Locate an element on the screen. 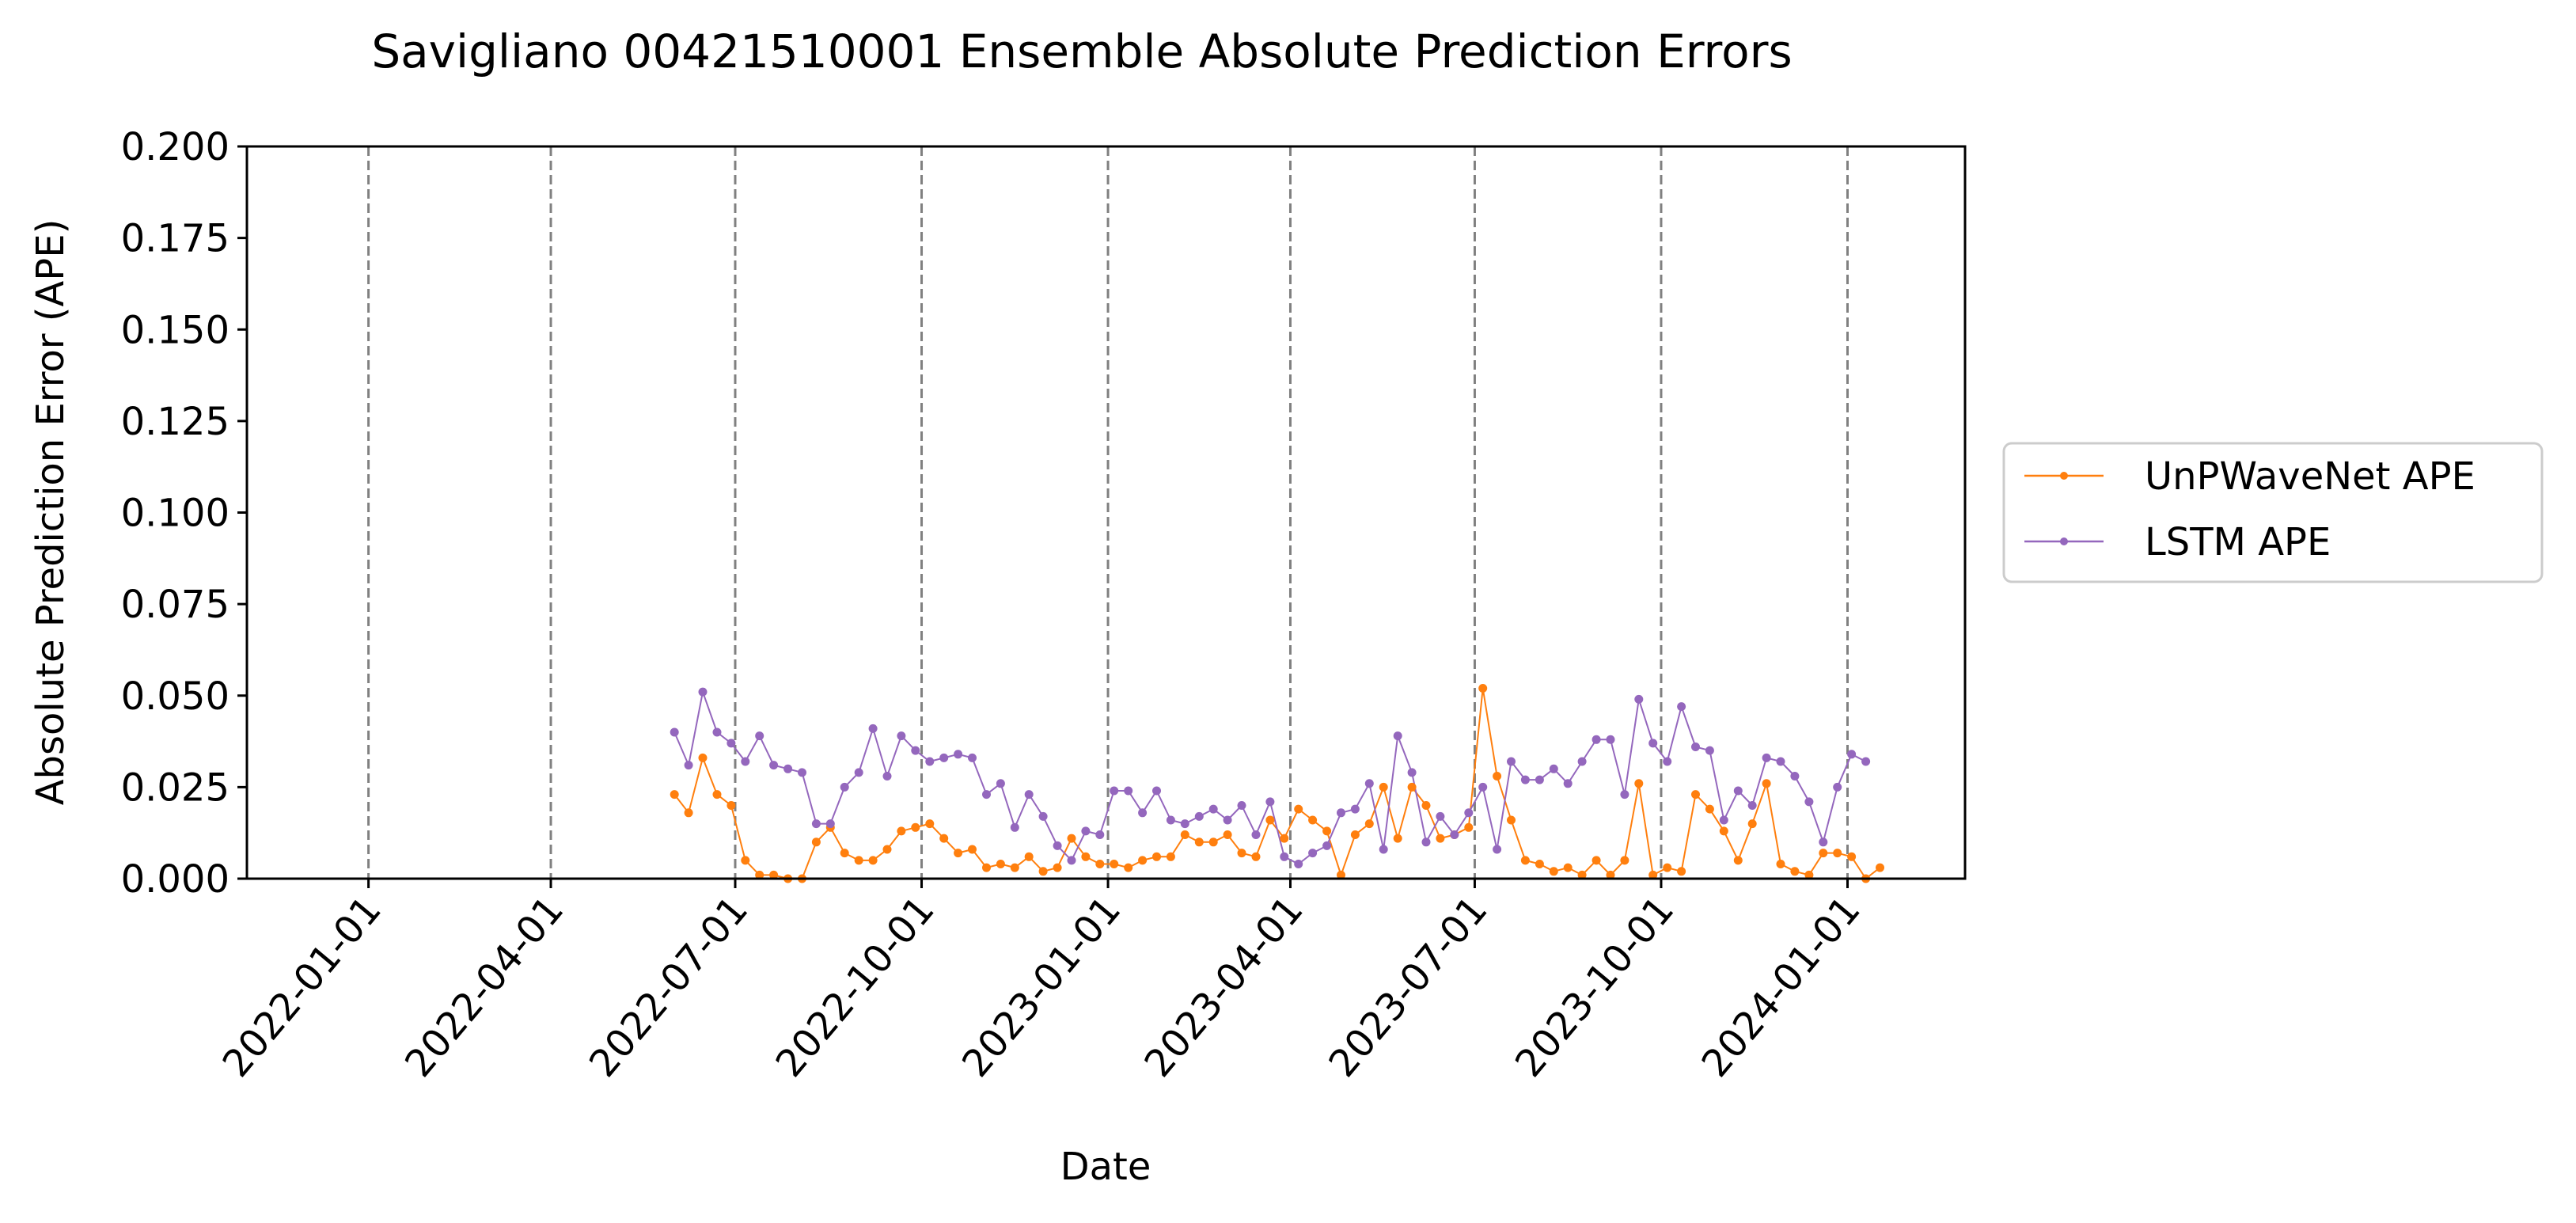 The height and width of the screenshot is (1223, 2576). series-lines is located at coordinates (1277, 783).